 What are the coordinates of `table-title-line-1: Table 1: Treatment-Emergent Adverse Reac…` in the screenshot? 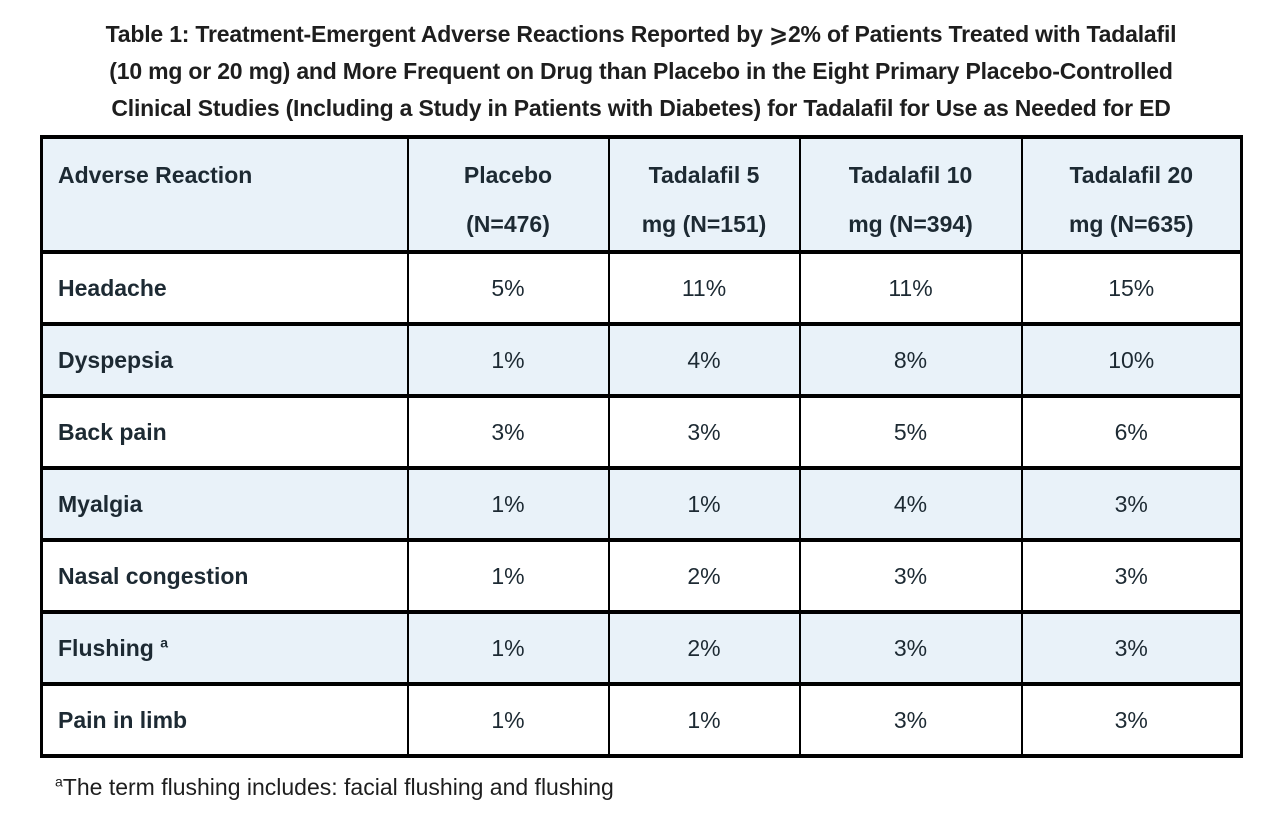 It's located at (641, 34).